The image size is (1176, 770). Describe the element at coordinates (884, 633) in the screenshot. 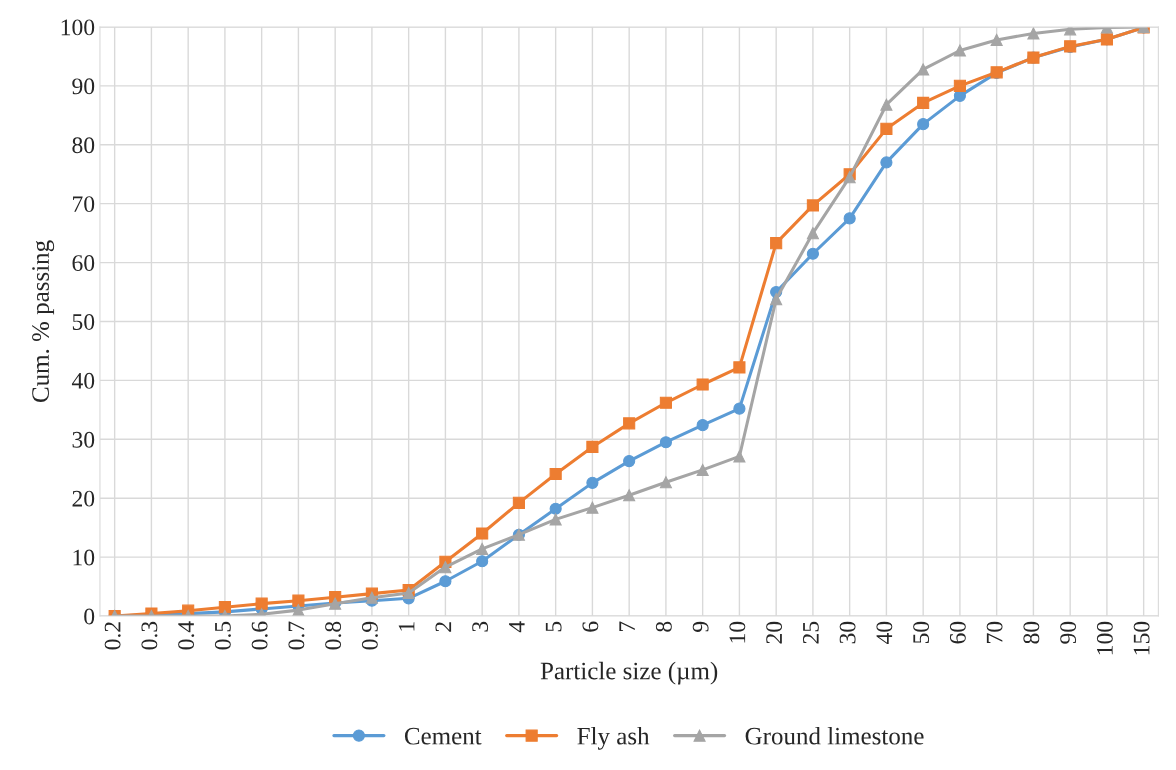

I see `x-tick-label: 40` at that location.